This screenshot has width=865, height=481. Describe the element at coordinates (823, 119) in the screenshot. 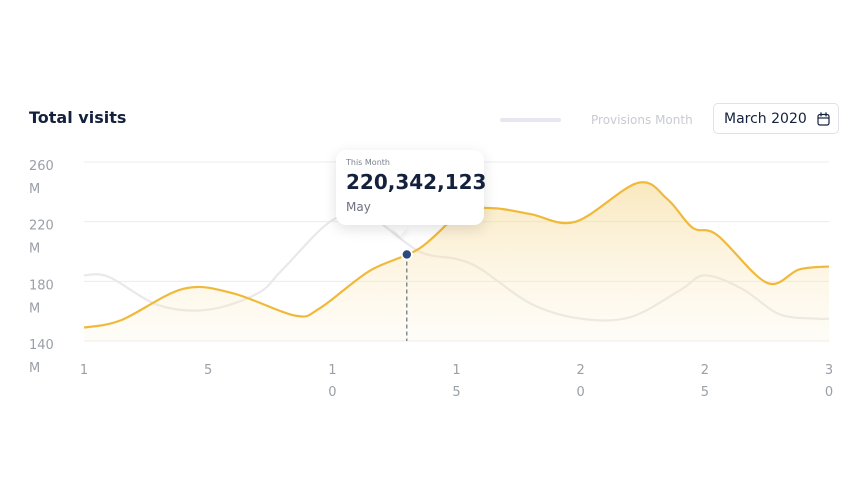

I see `calendar-icon` at that location.